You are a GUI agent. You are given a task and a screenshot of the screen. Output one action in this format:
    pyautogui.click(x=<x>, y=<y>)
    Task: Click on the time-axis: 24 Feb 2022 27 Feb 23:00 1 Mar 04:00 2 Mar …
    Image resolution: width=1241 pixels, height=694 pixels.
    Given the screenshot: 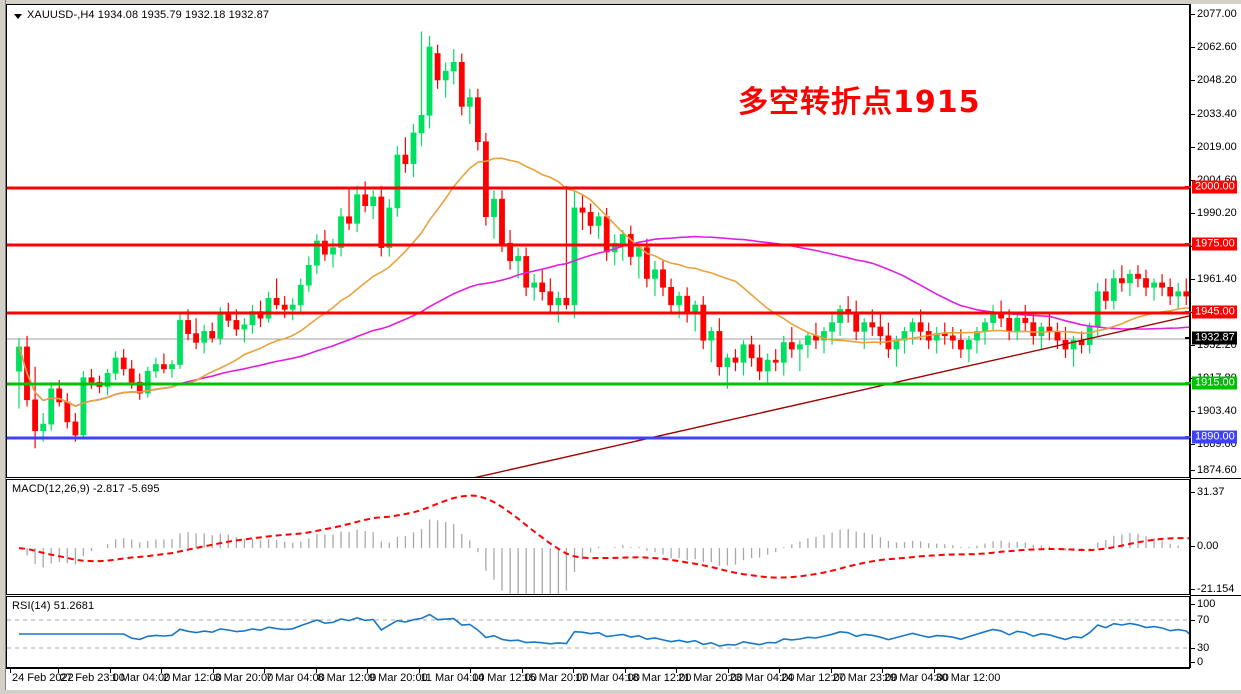 What is the action you would take?
    pyautogui.click(x=623, y=679)
    